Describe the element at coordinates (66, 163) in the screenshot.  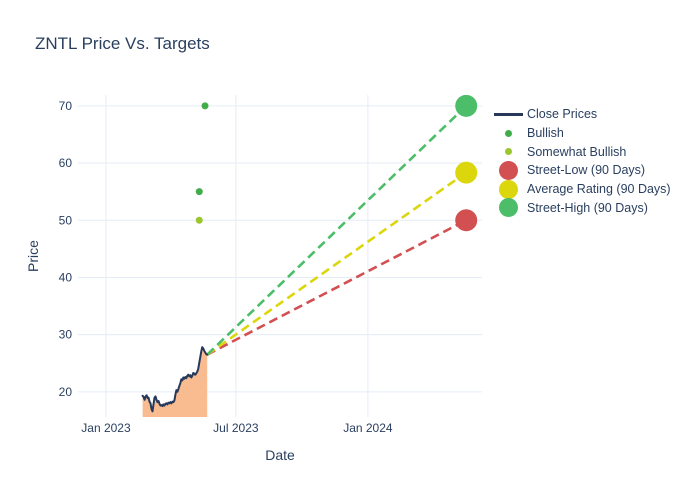
I see `y-tick-label: 60` at that location.